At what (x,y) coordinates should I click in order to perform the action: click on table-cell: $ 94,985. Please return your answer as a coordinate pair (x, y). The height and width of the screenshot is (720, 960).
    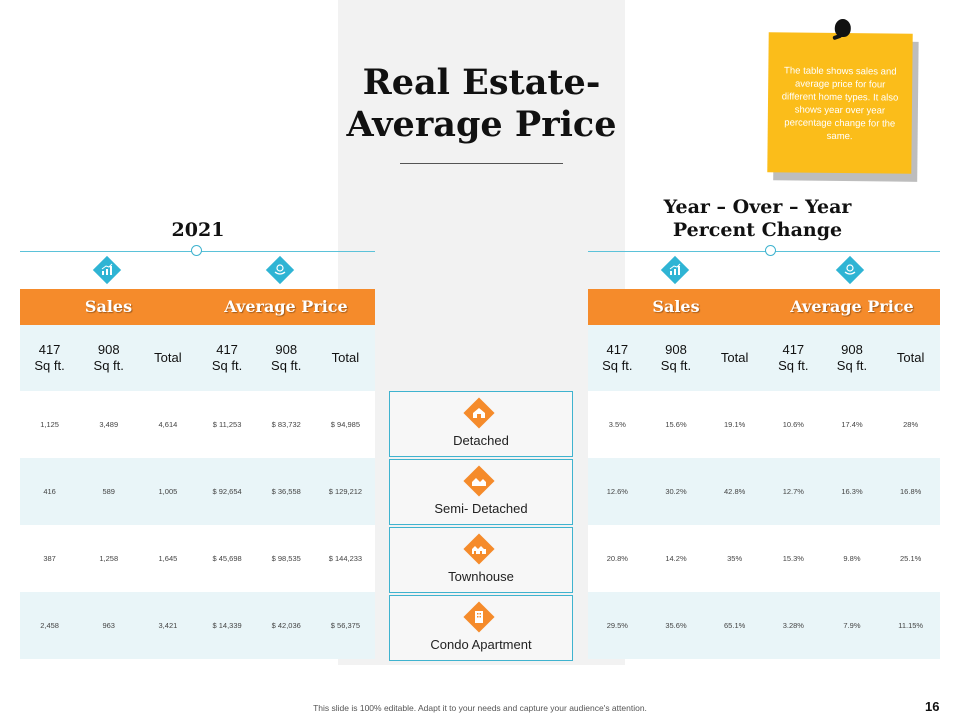
    Looking at the image, I should click on (345, 424).